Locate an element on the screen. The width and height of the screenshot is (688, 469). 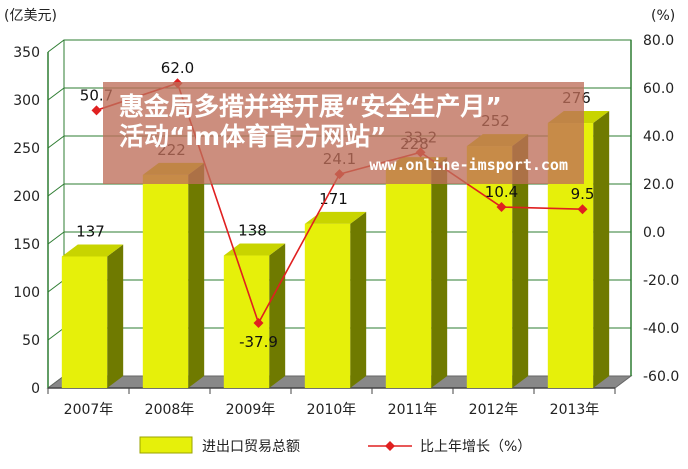
x-tick-label: 2012年 is located at coordinates (494, 410).